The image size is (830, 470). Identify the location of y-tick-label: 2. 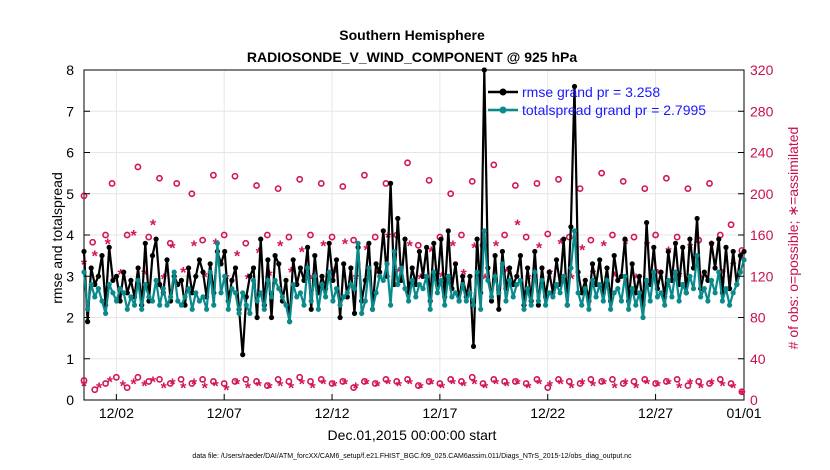
(70, 318).